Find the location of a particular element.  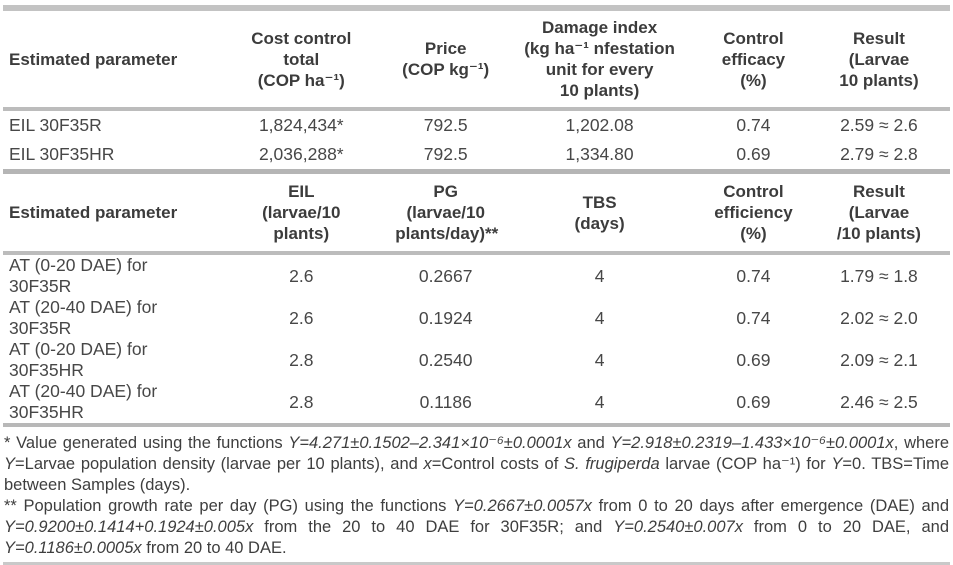

table-cell: 2.46 ≈ 2.5 is located at coordinates (878, 404).